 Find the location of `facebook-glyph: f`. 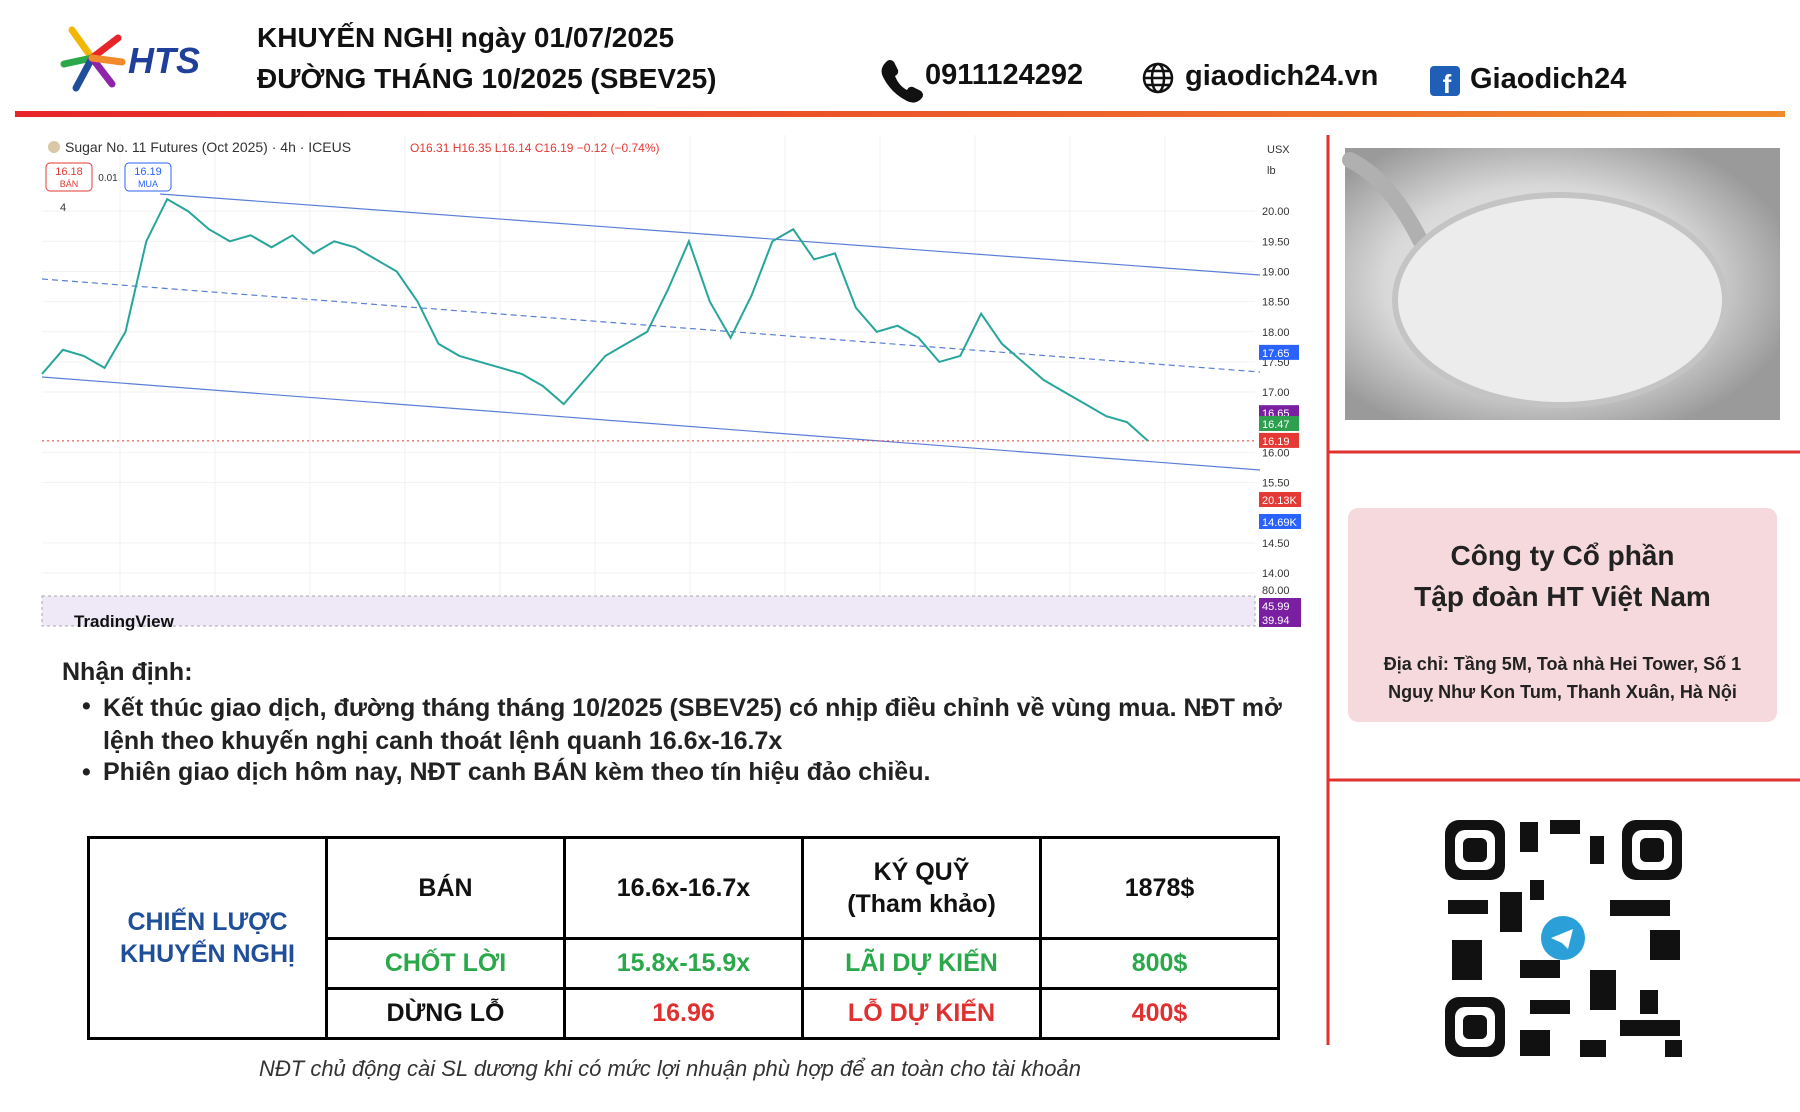

facebook-glyph: f is located at coordinates (1447, 84).